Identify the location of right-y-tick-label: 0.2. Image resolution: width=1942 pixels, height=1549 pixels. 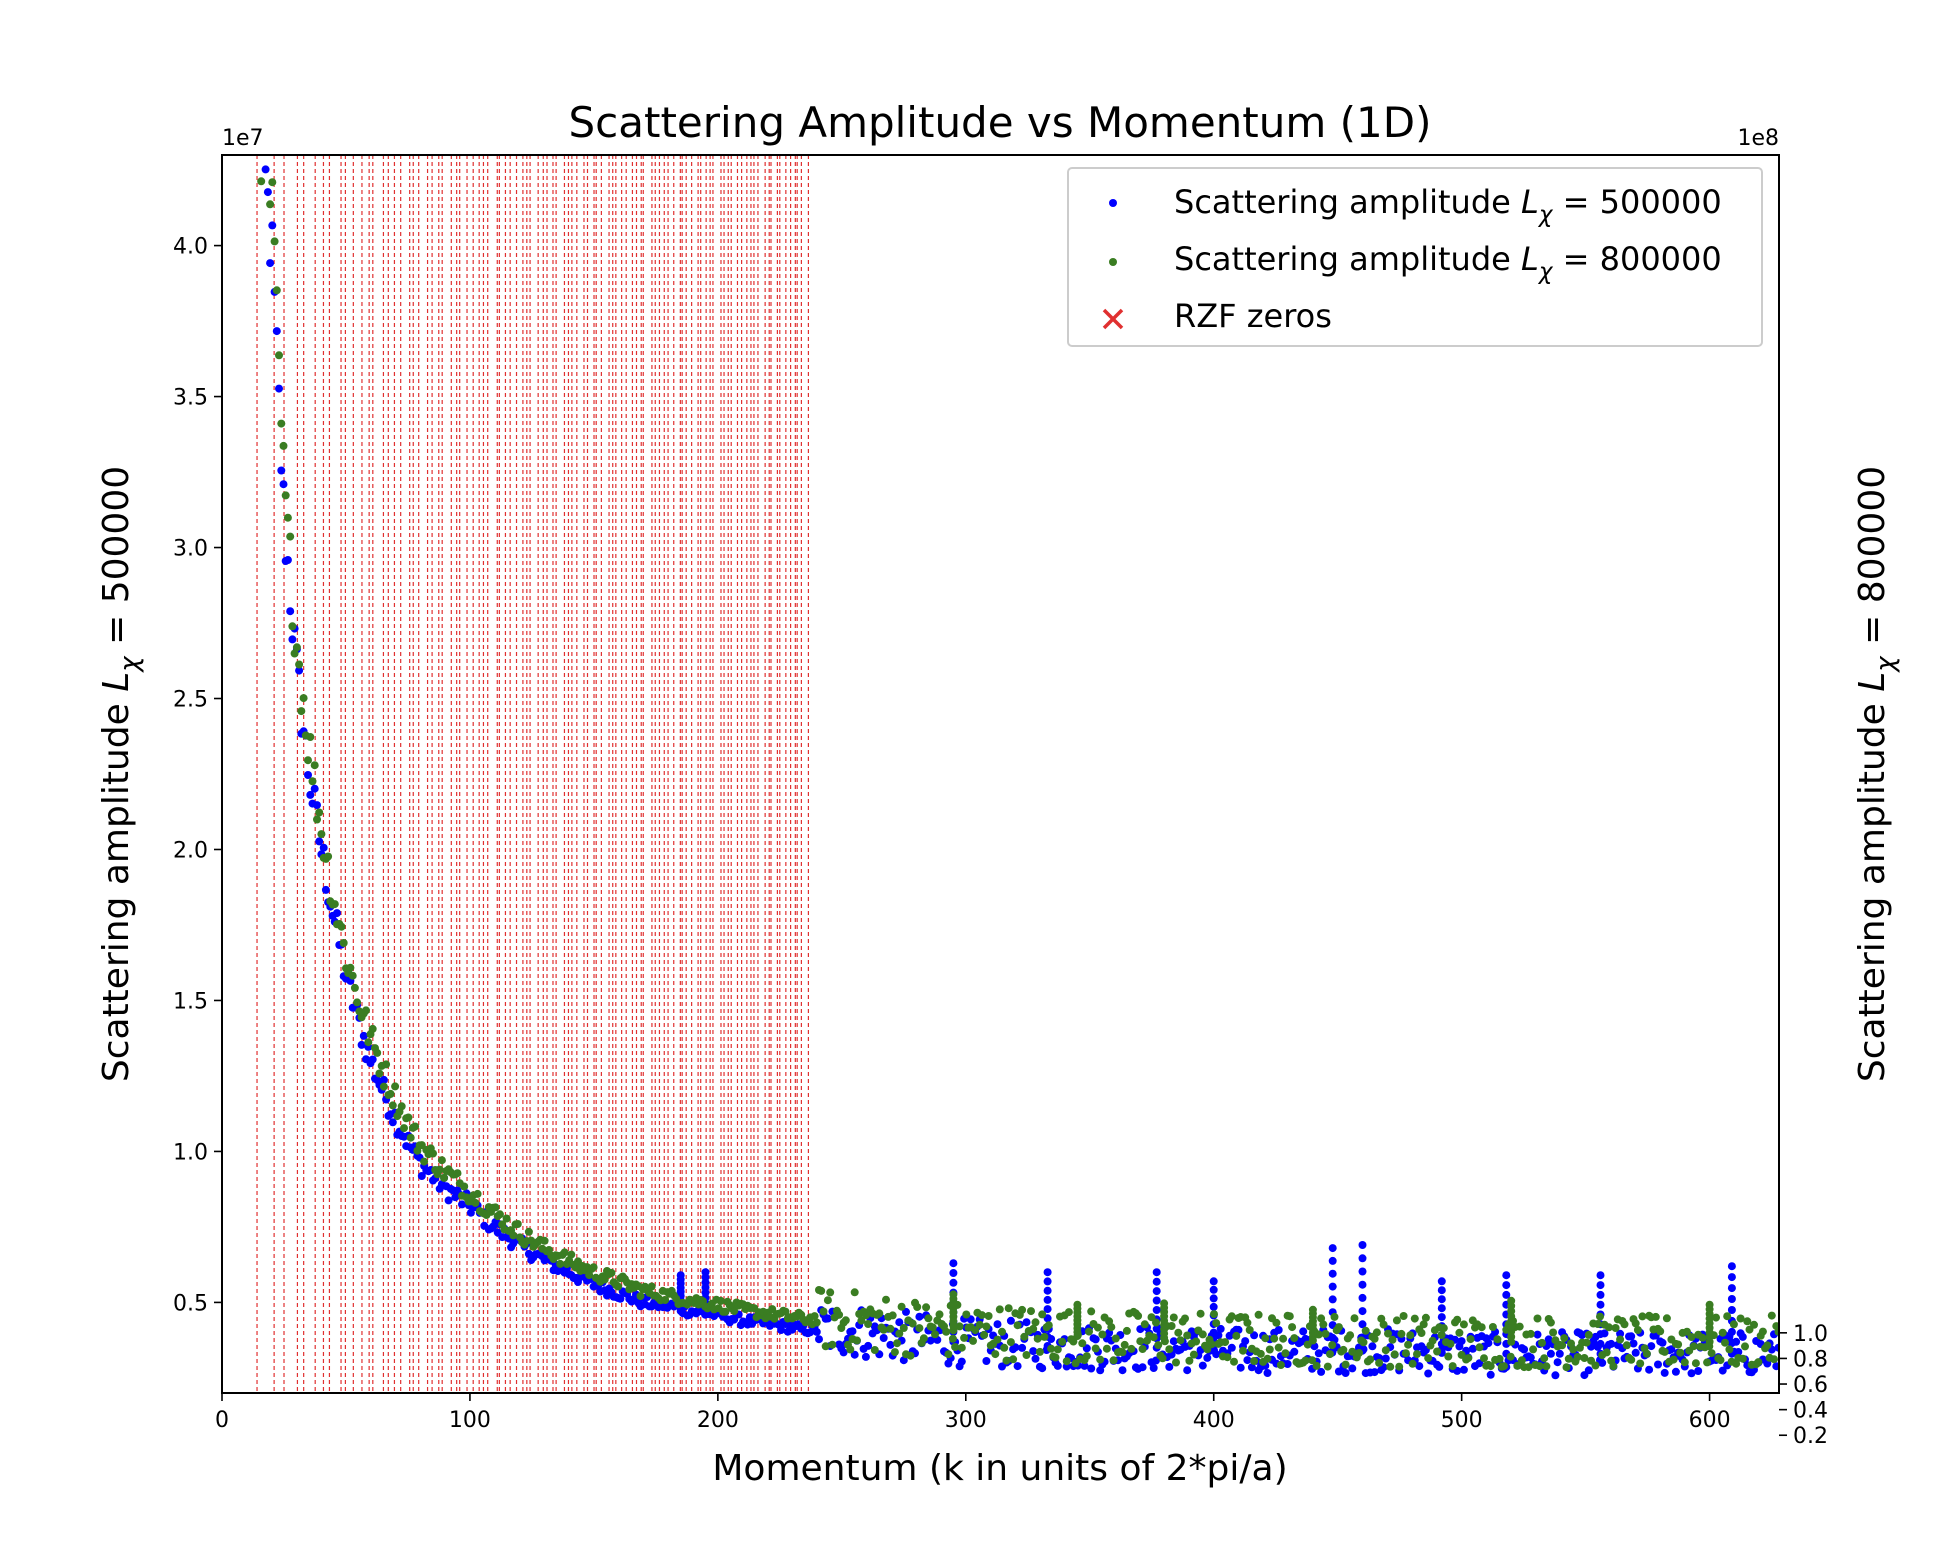
(1810, 1436).